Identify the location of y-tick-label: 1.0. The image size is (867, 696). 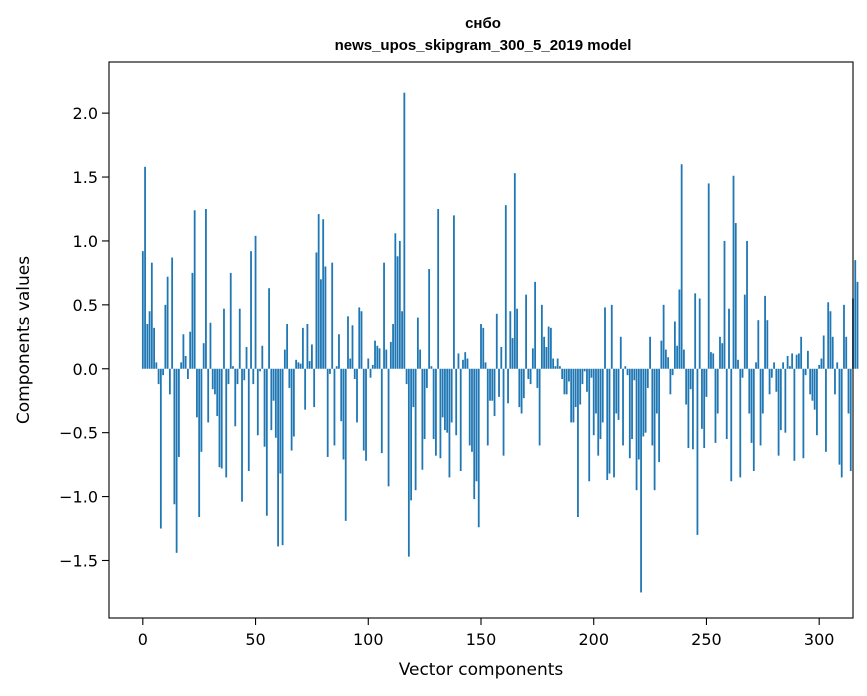
(85, 241).